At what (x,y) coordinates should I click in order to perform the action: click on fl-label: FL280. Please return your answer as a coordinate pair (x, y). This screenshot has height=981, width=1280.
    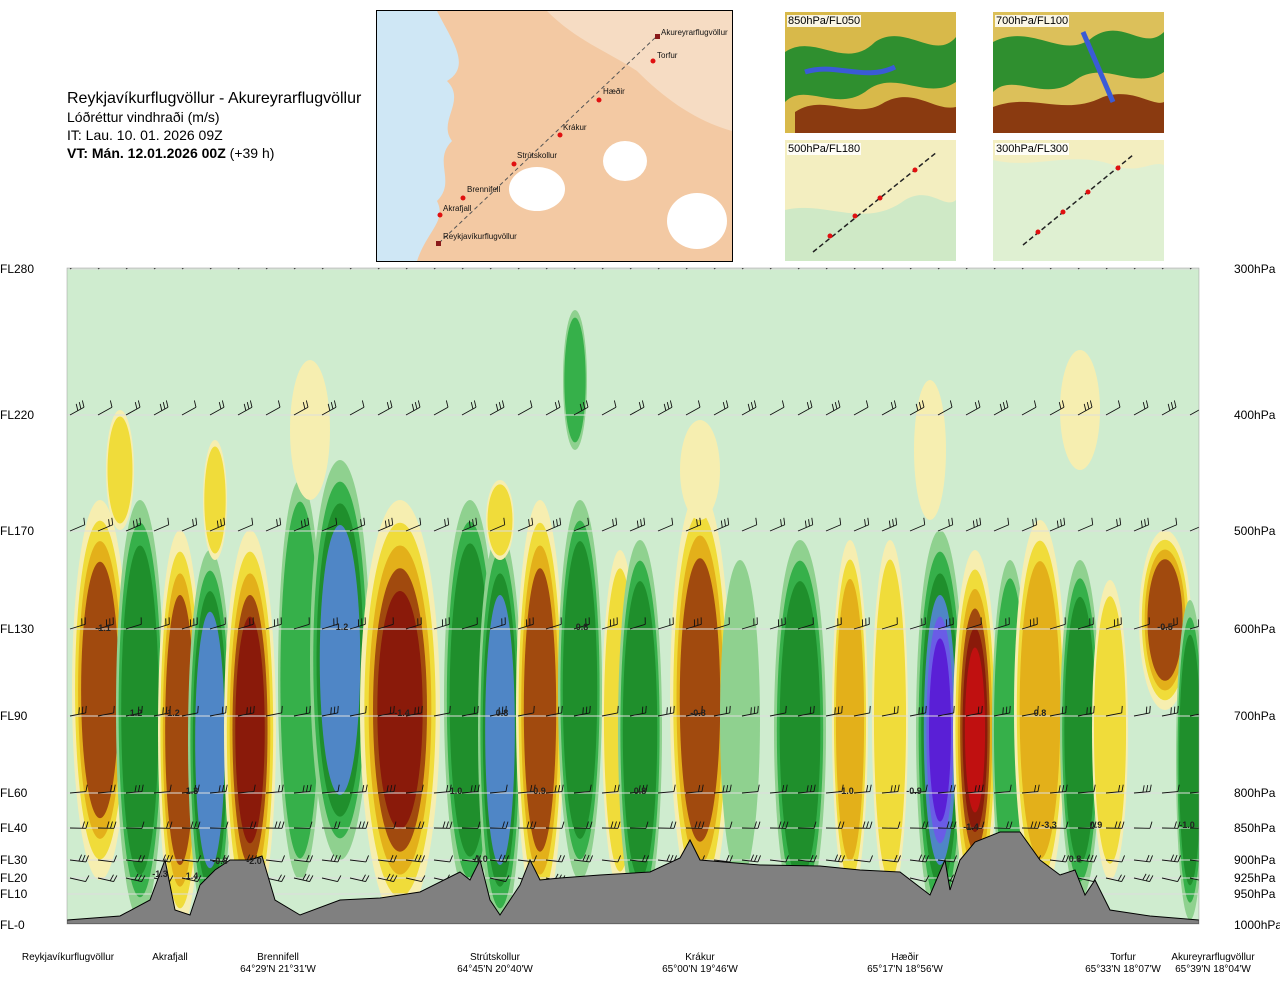
    Looking at the image, I should click on (17, 269).